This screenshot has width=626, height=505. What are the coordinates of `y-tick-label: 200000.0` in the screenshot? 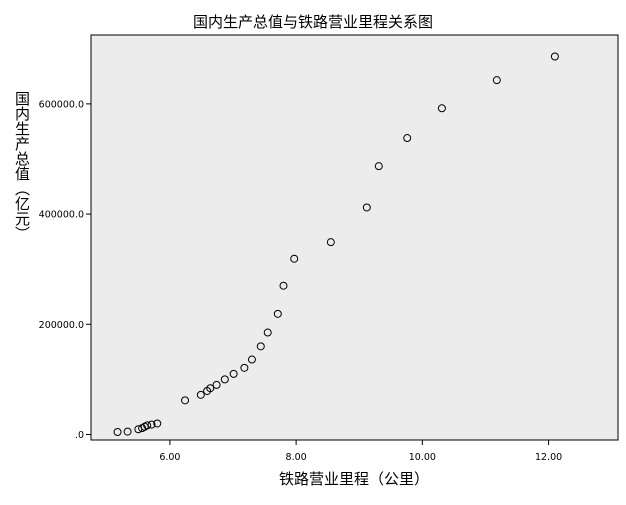 It's located at (61, 325).